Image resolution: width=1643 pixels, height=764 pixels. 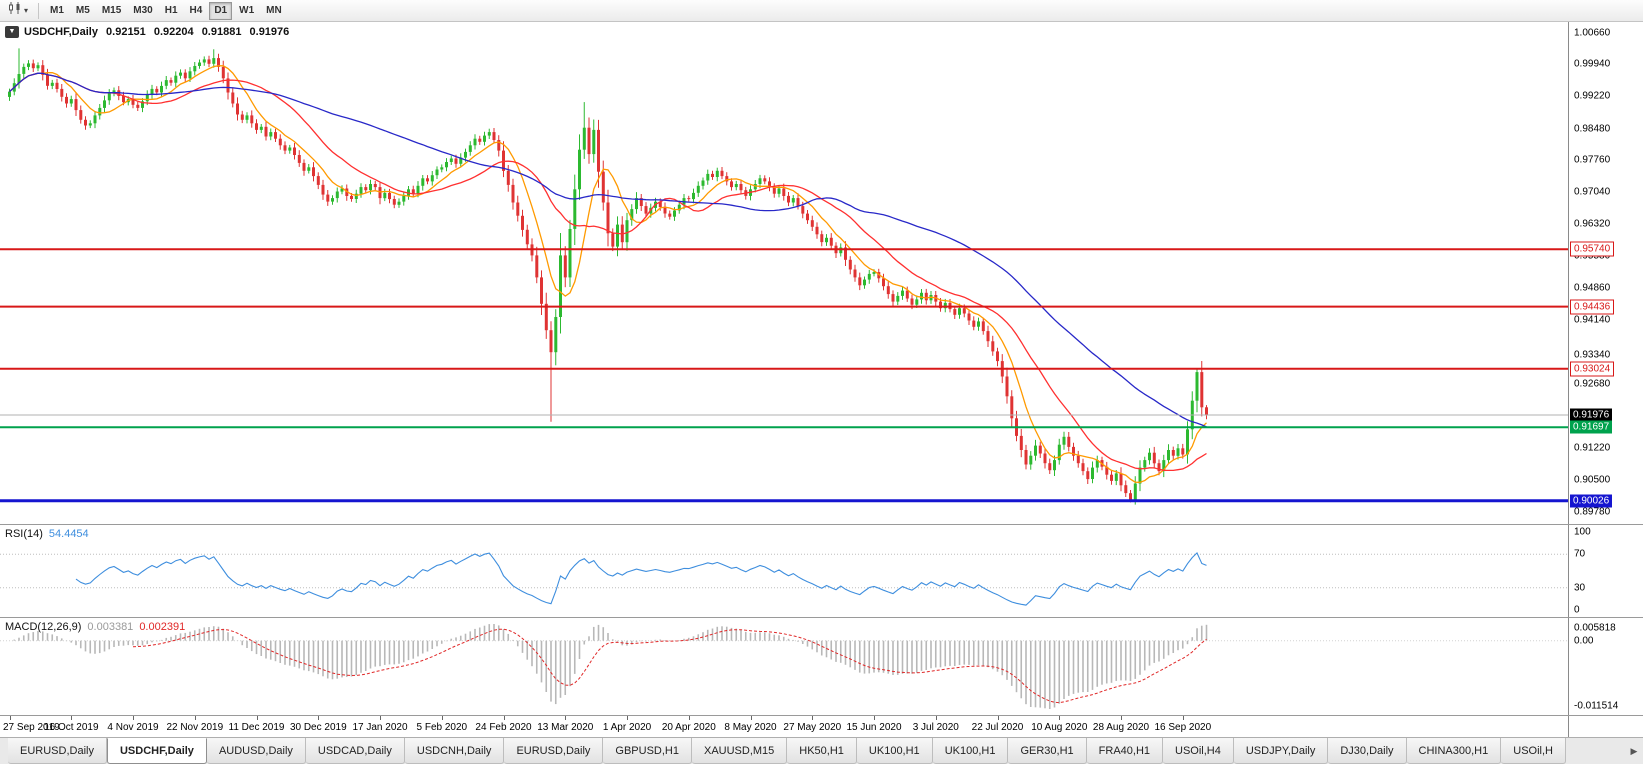 I want to click on time-axis-label: 24 Feb 2020, so click(x=503, y=727).